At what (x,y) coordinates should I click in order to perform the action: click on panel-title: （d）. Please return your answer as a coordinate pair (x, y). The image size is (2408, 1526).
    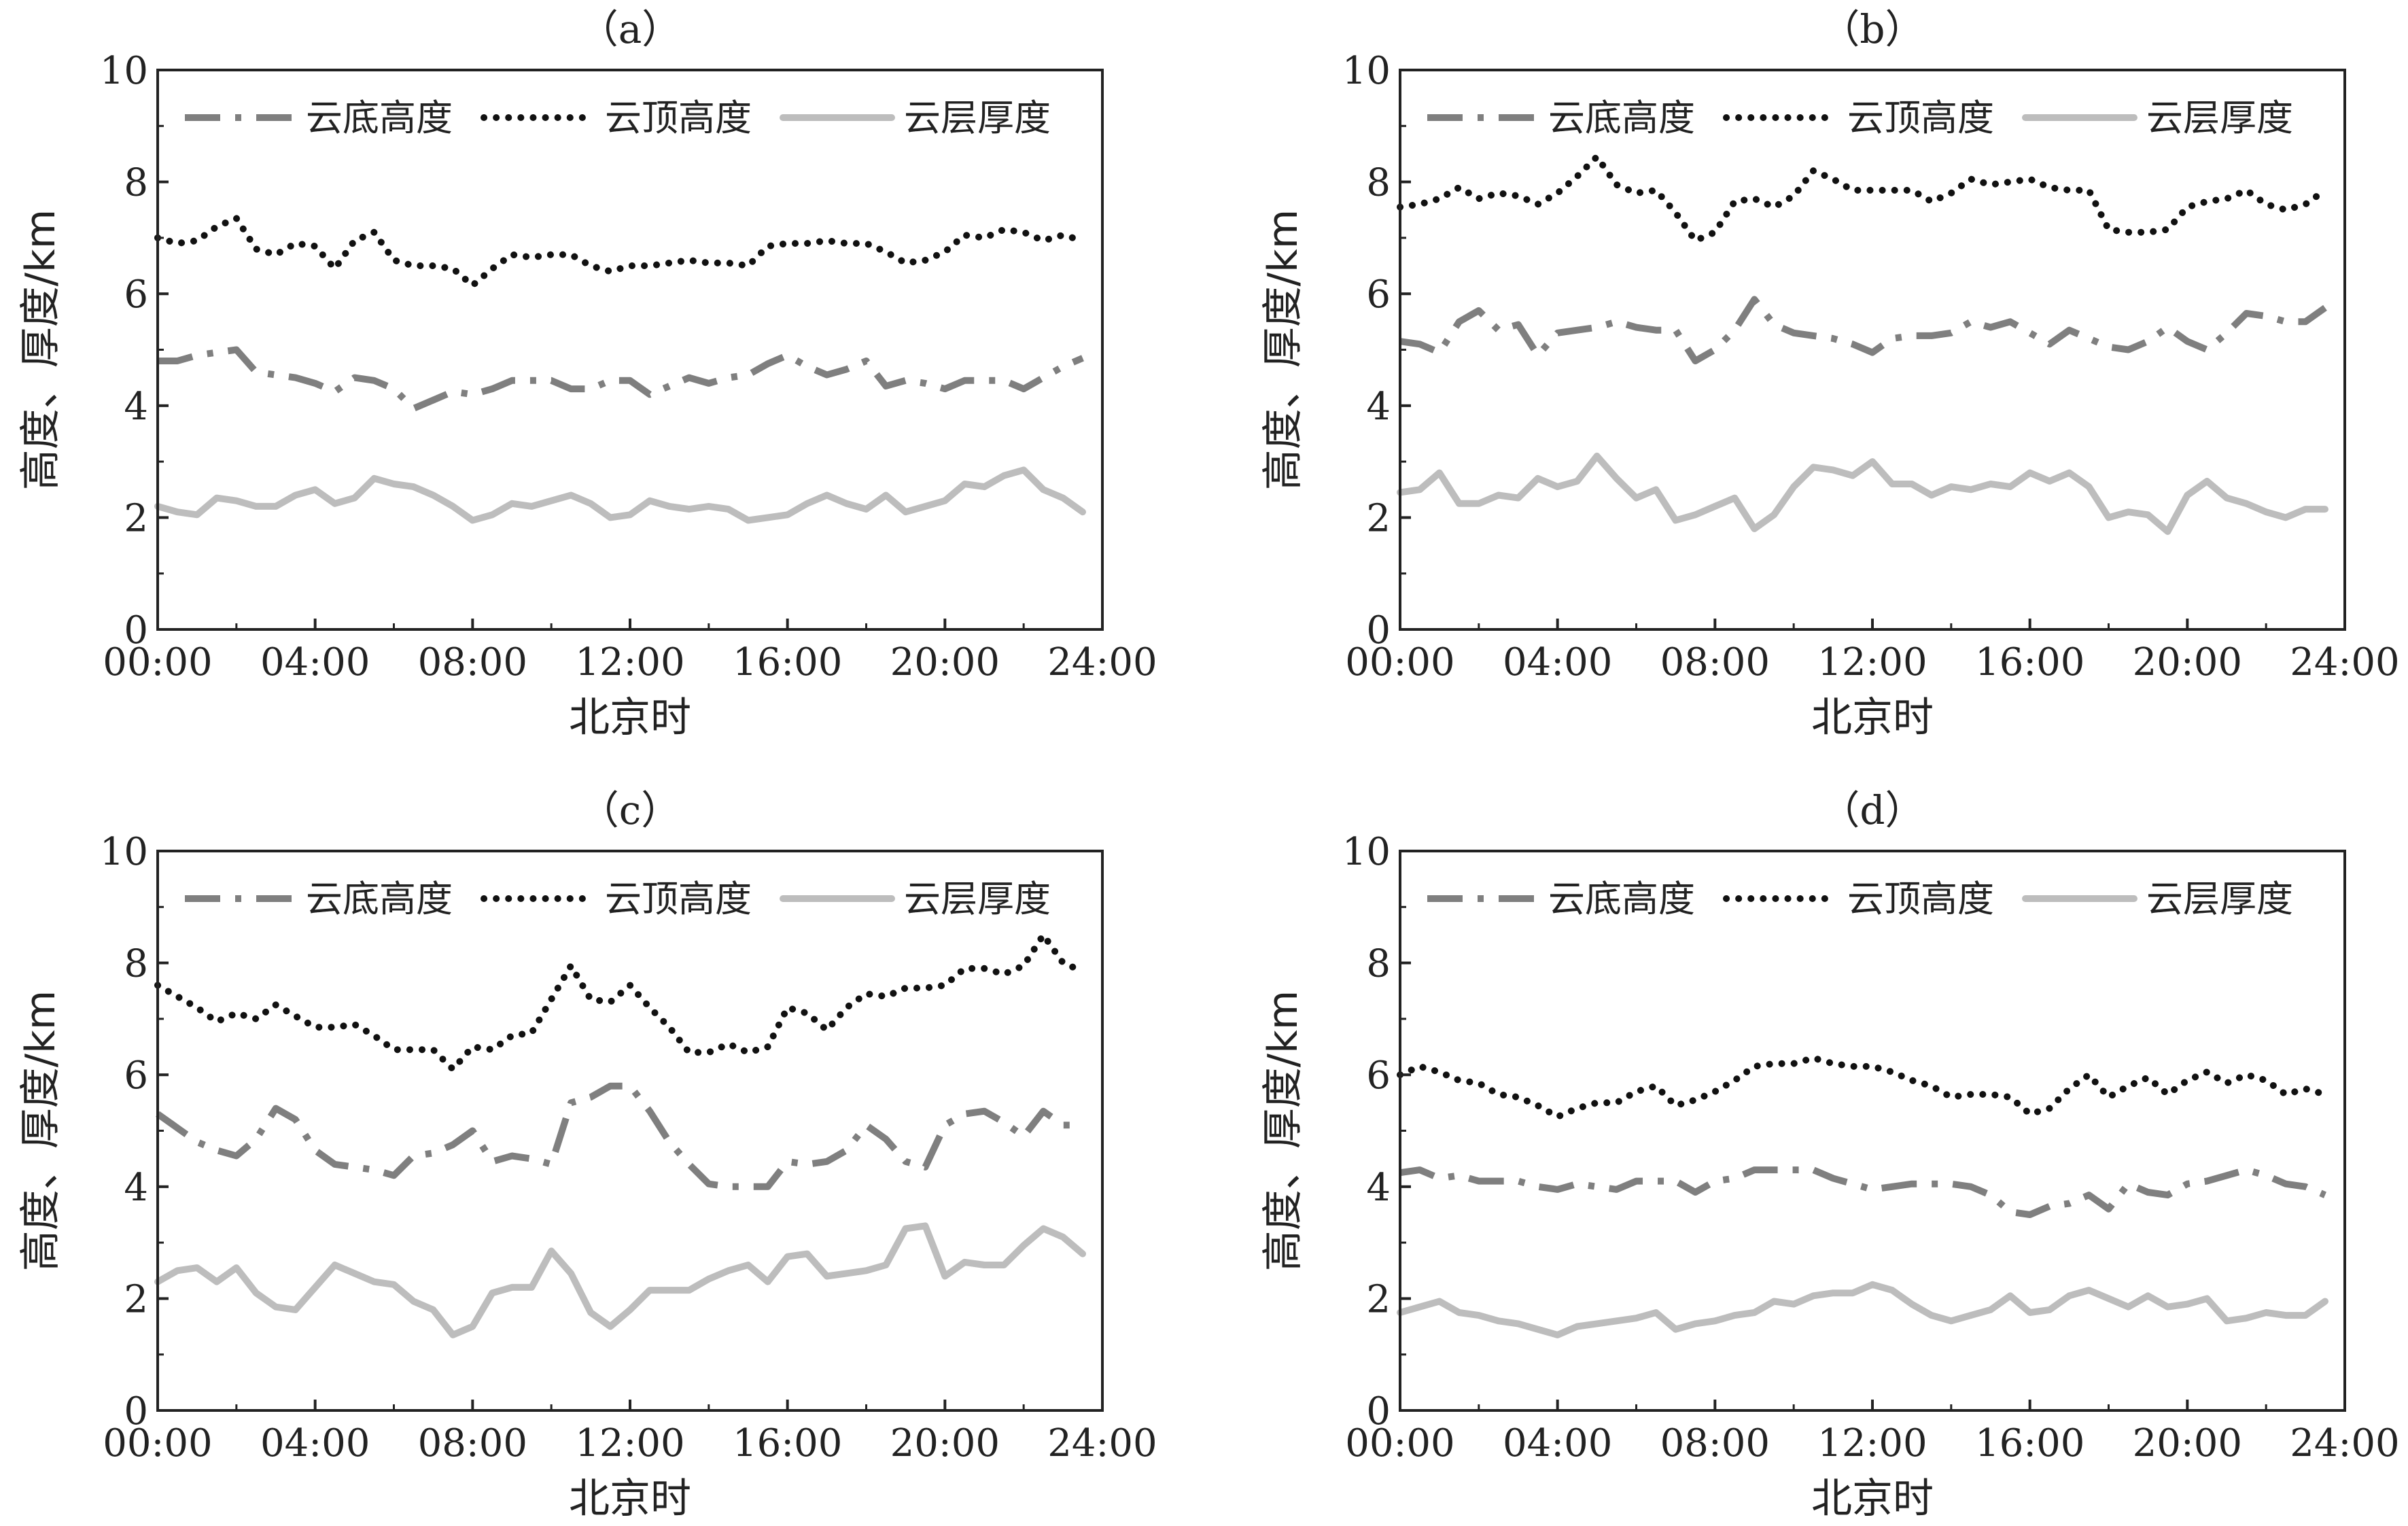
    Looking at the image, I should click on (1872, 810).